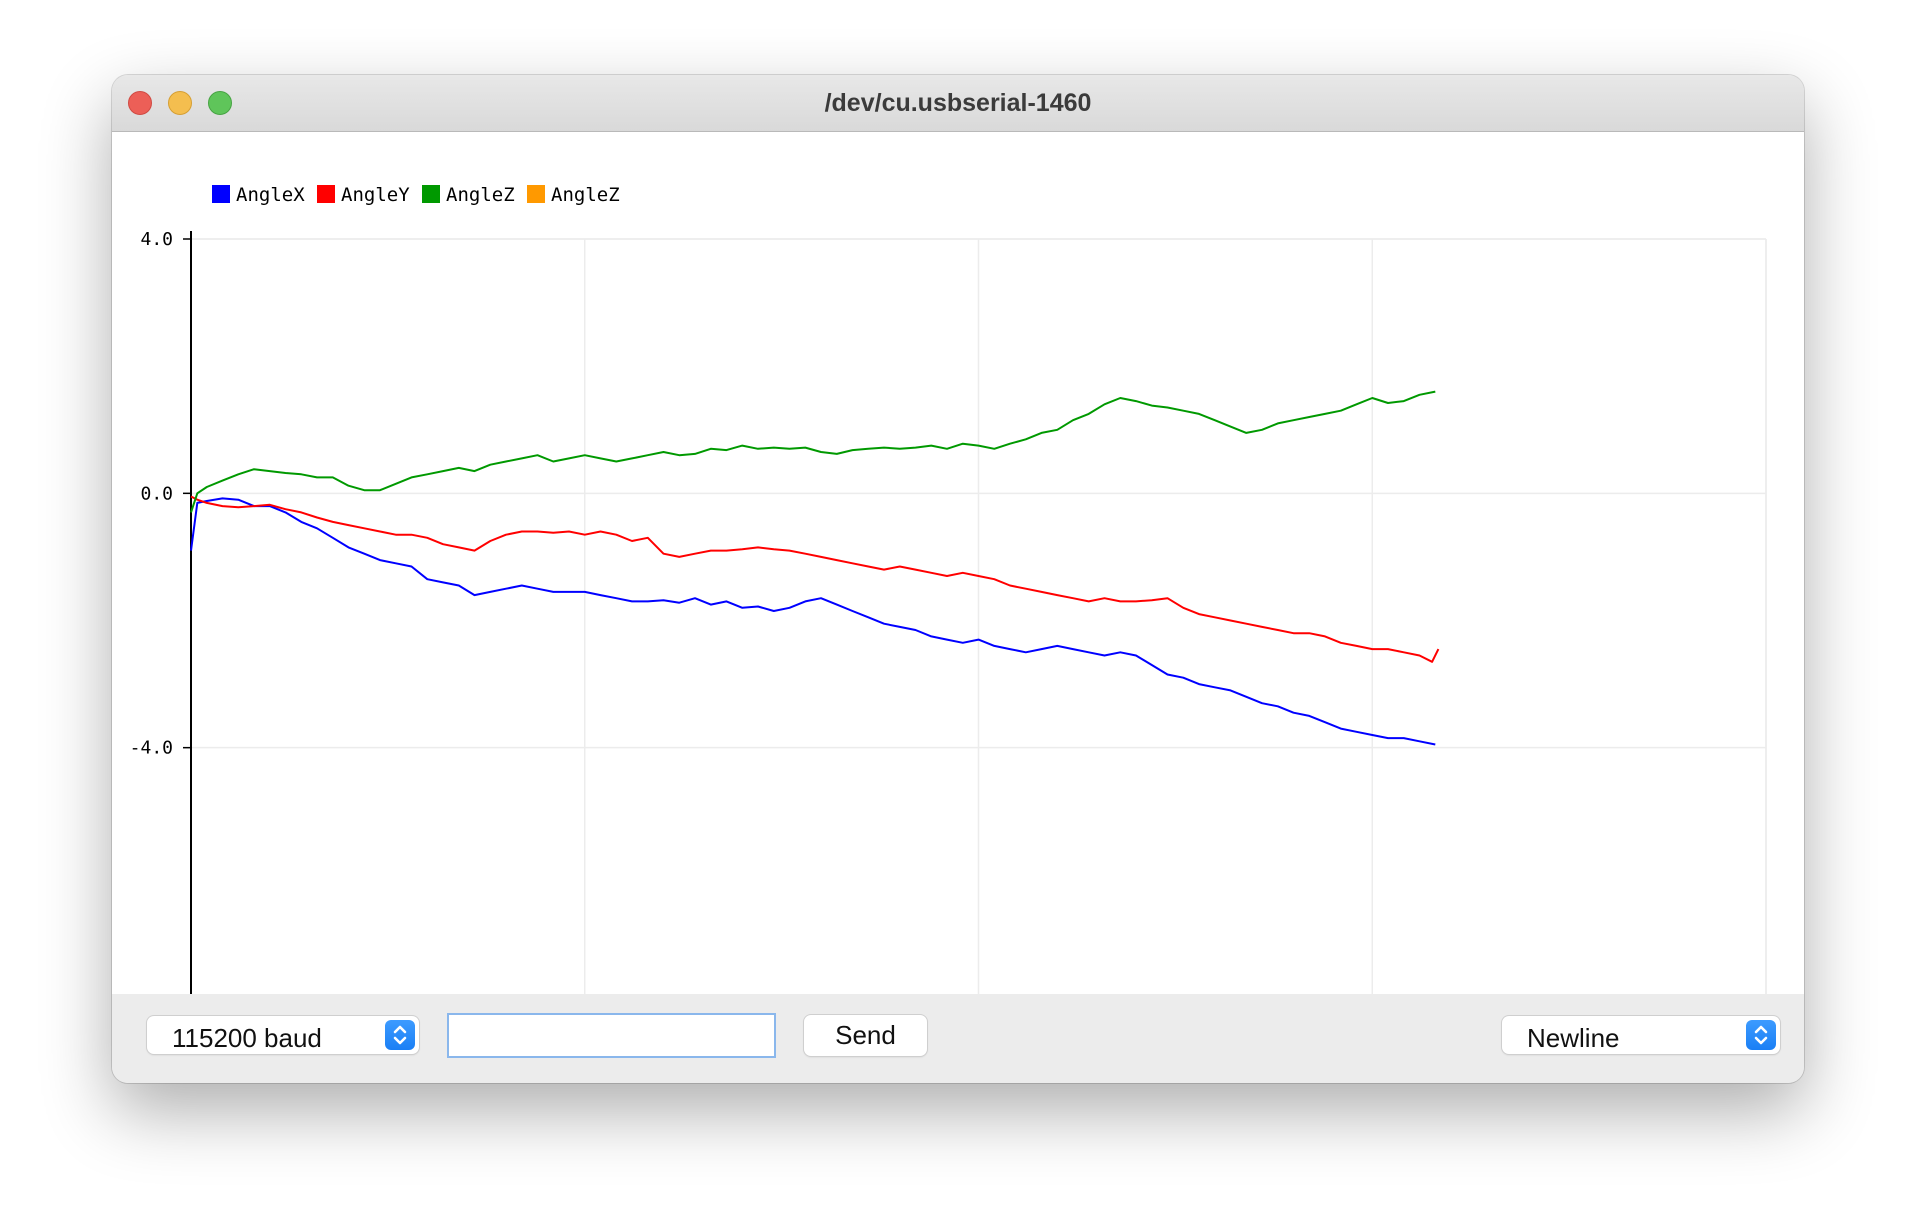  I want to click on y-tick-label: 4.0, so click(156, 239).